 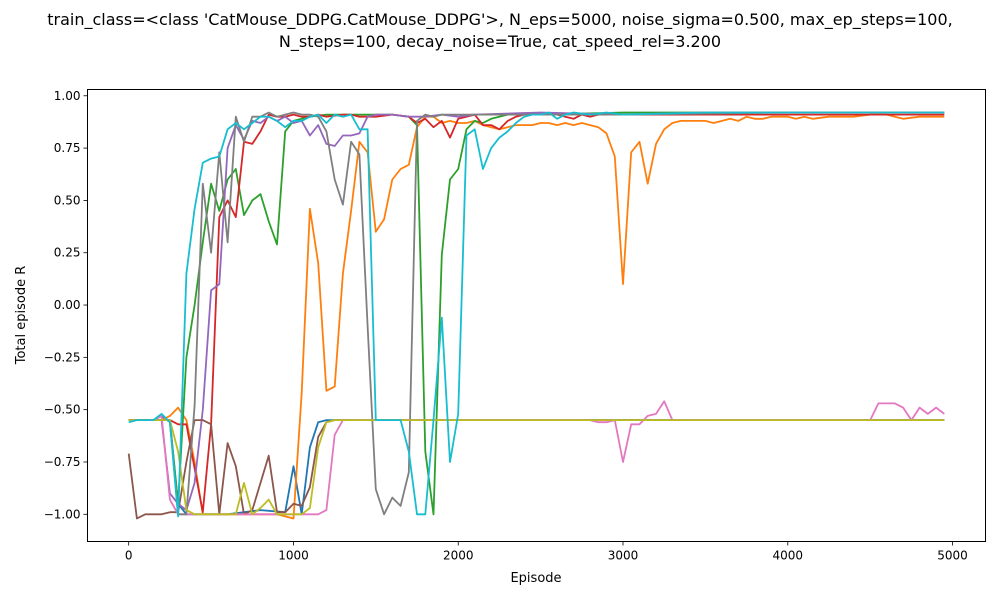 What do you see at coordinates (62, 357) in the screenshot?
I see `y-tick-label: −0.25` at bounding box center [62, 357].